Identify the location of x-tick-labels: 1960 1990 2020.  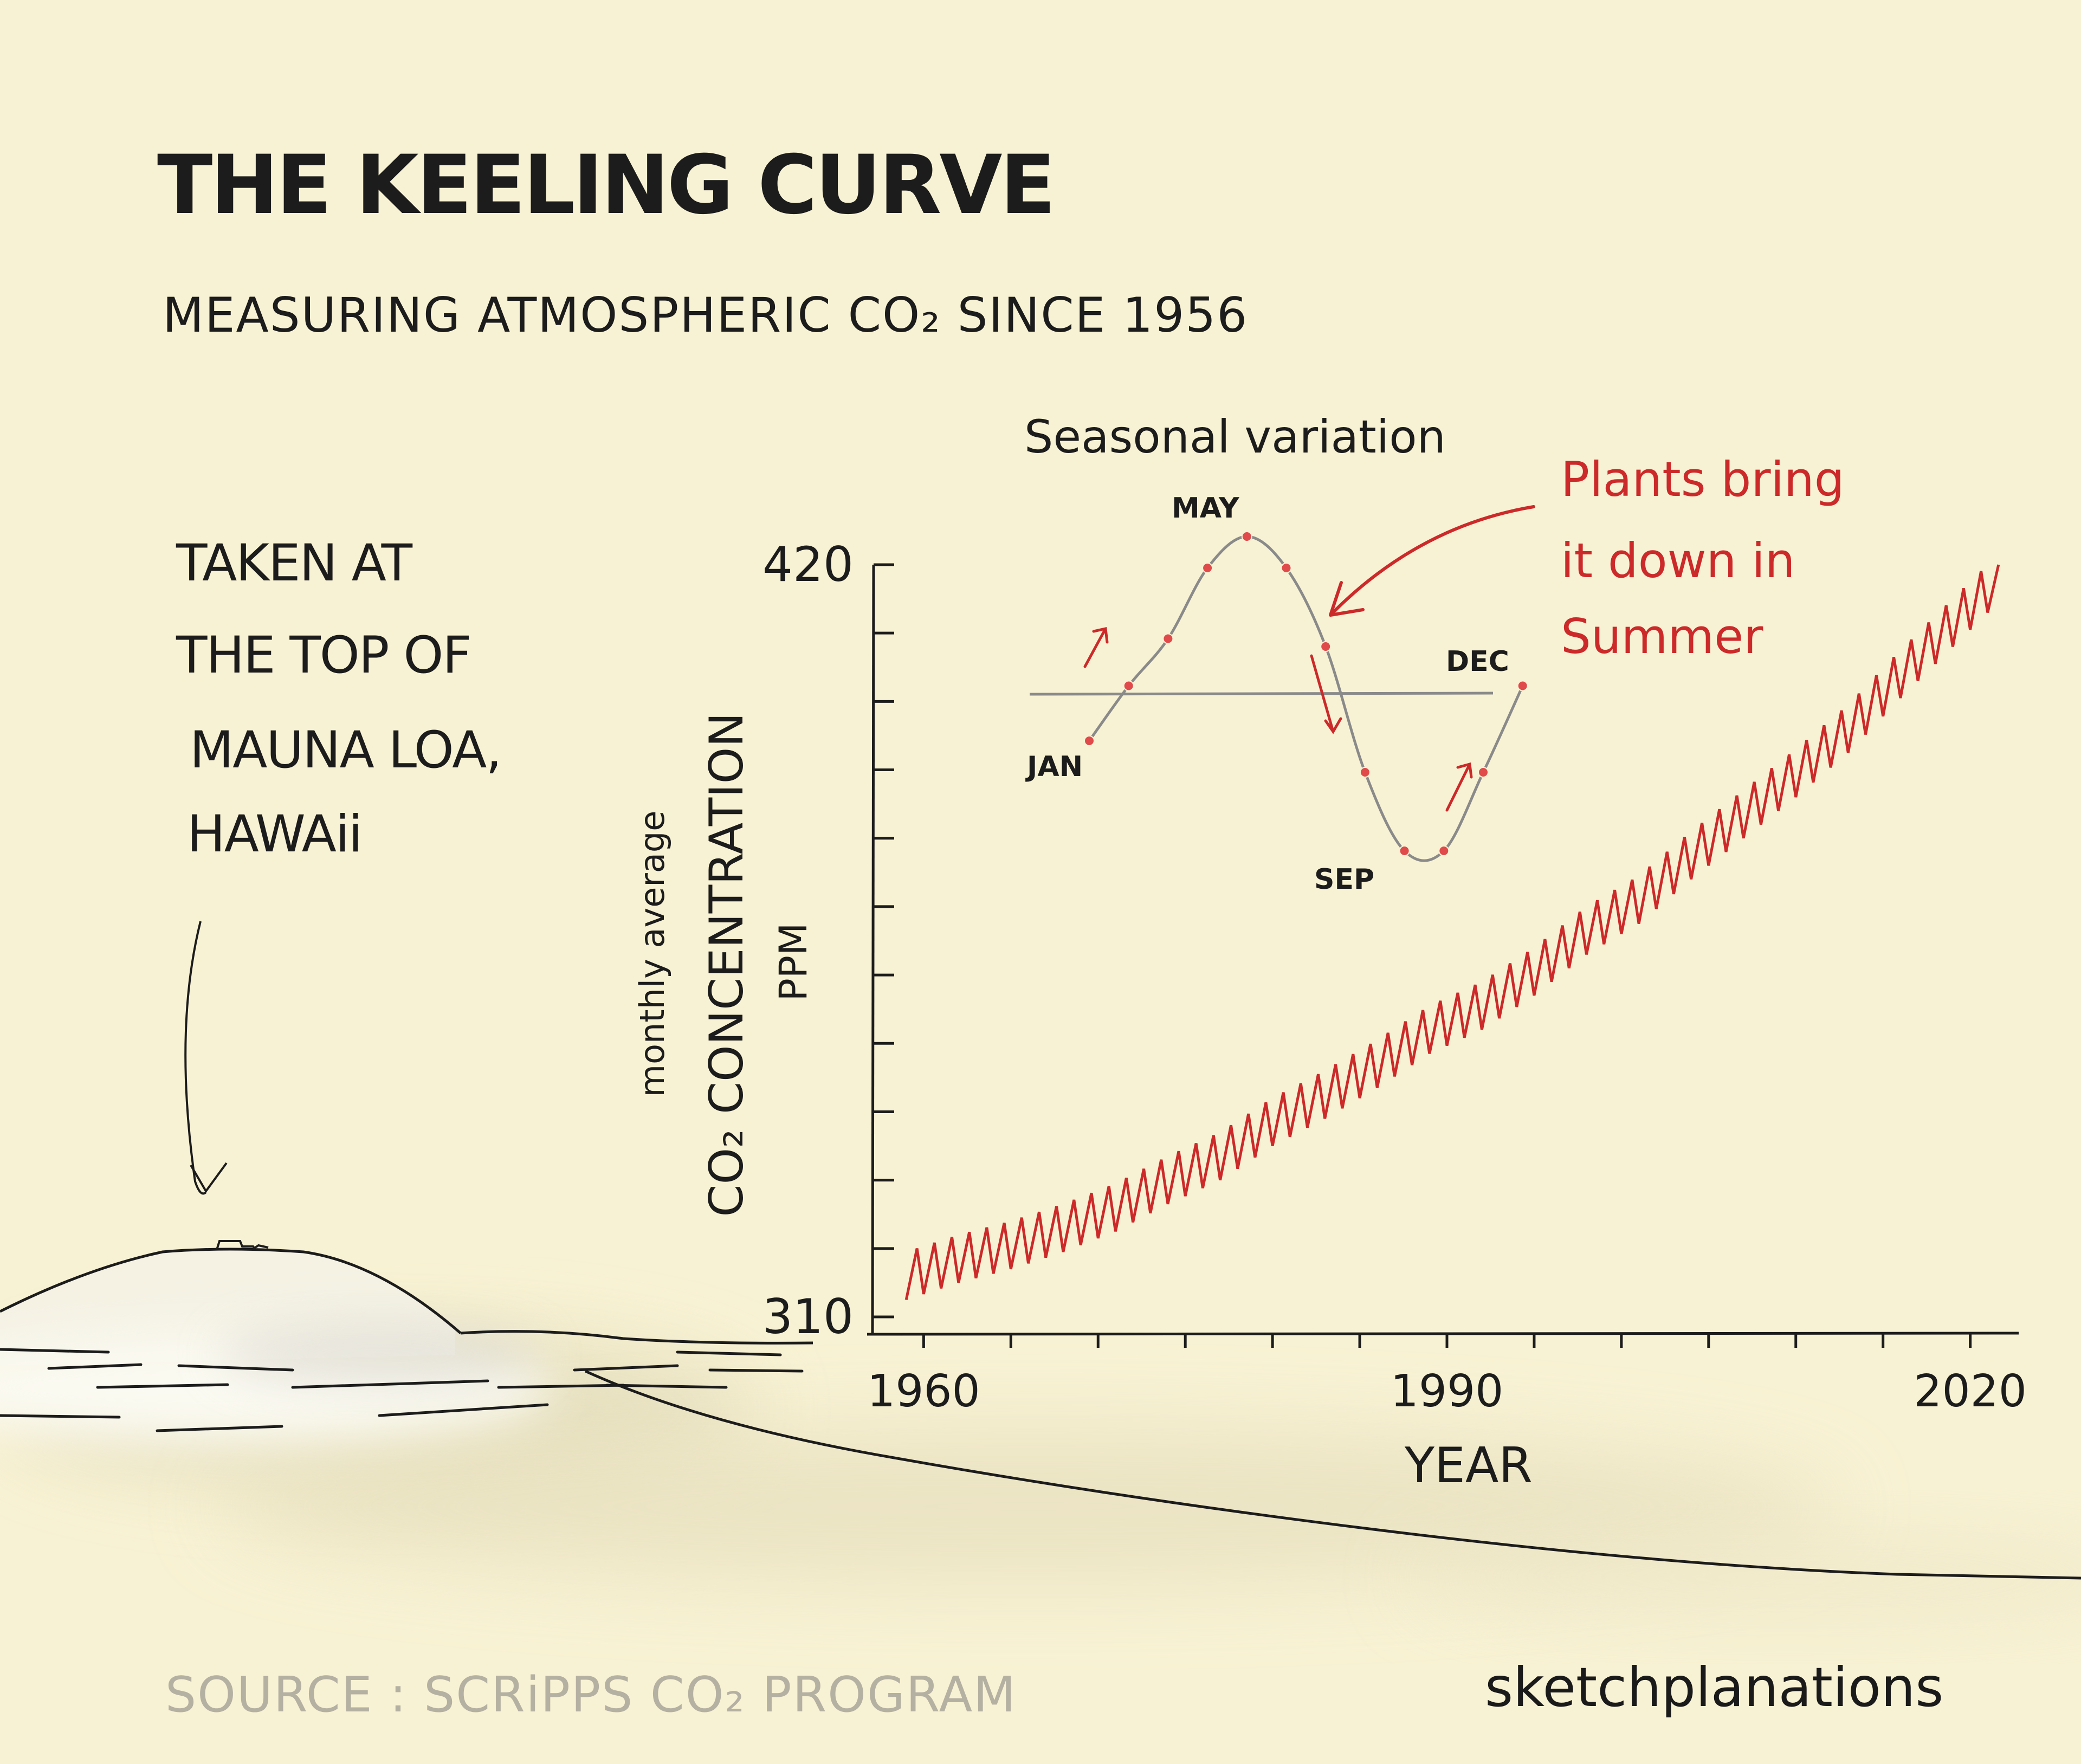
(1447, 1392).